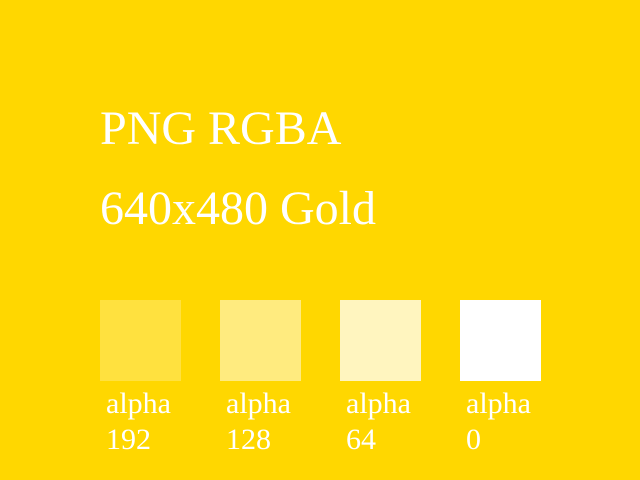  What do you see at coordinates (128, 439) in the screenshot?
I see `swatch-label-value: 192` at bounding box center [128, 439].